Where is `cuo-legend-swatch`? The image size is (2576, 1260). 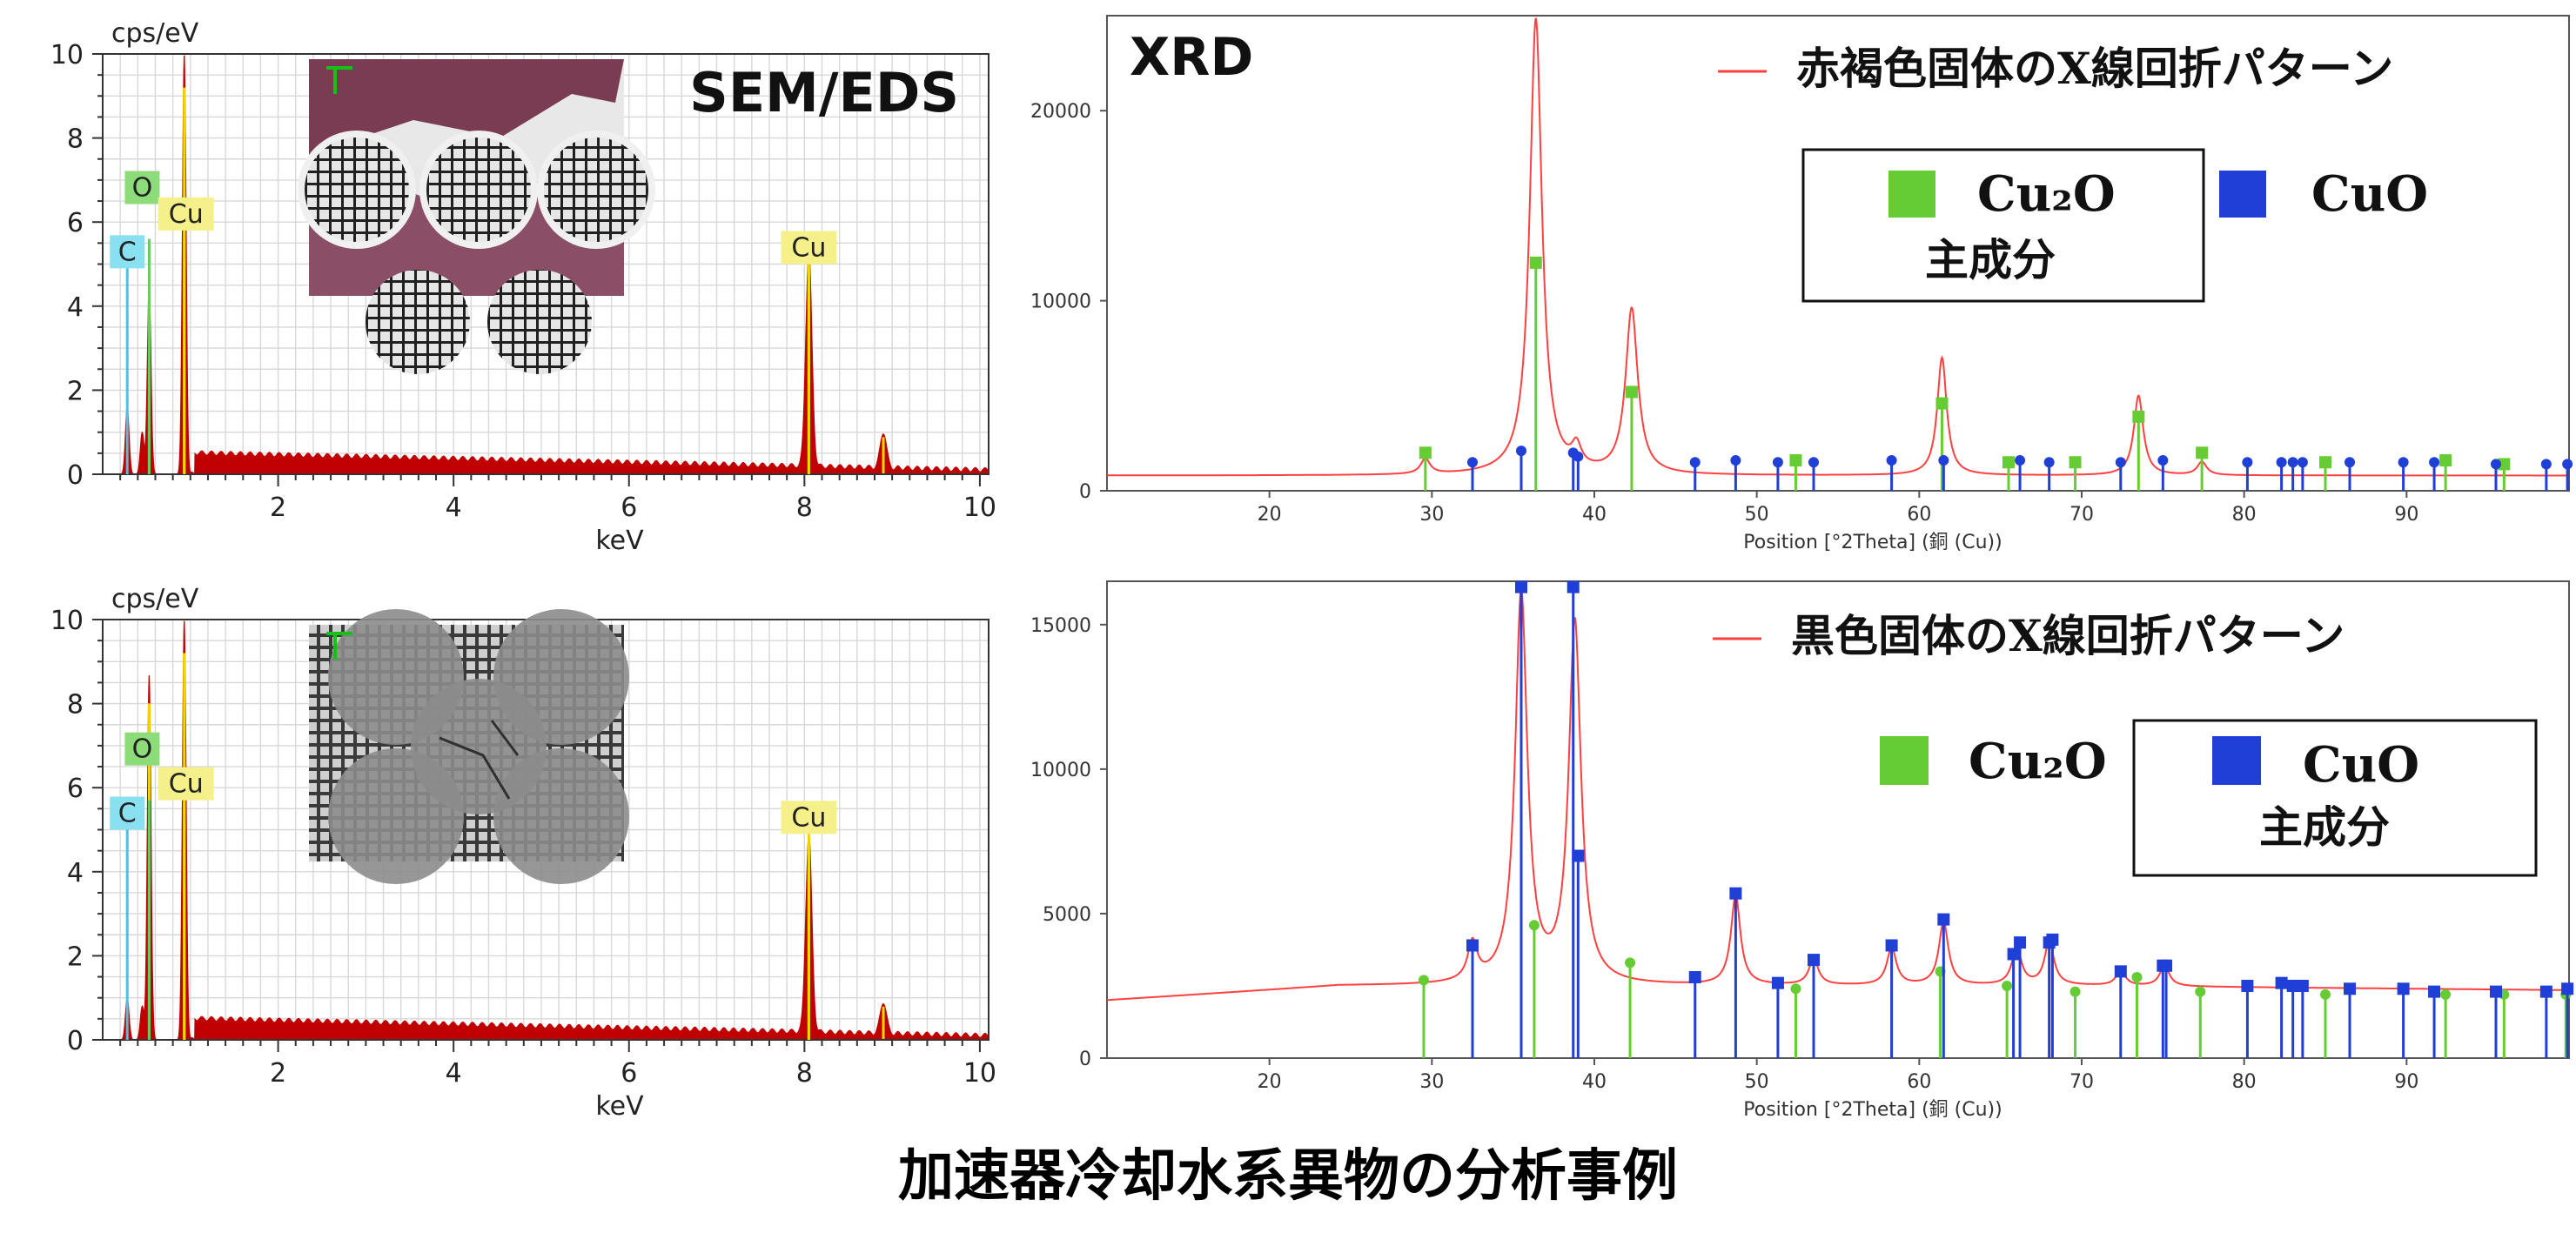
cuo-legend-swatch is located at coordinates (2236, 760).